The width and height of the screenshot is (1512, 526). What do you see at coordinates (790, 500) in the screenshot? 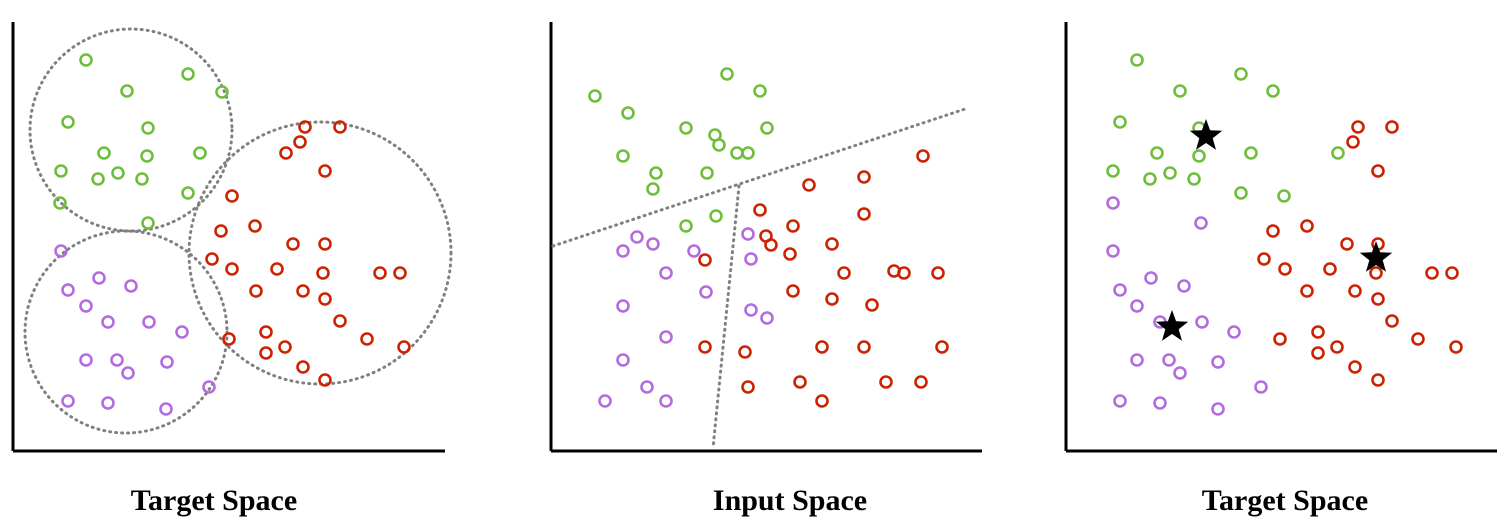
I see `panel-title-middle: Input Space` at bounding box center [790, 500].